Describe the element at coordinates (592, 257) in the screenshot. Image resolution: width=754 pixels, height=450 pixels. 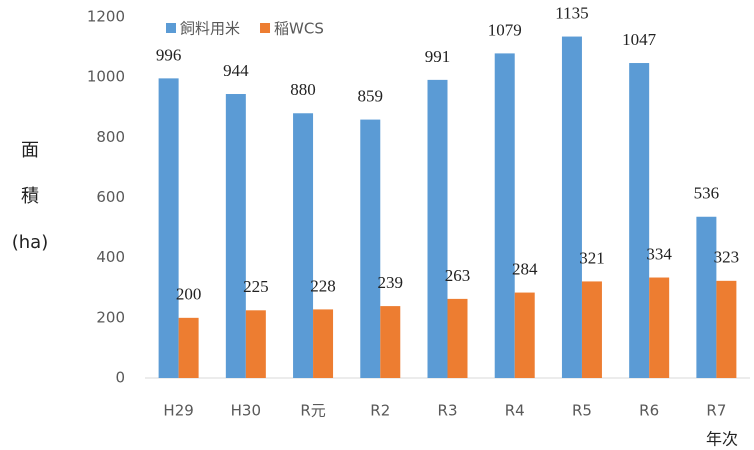
I see `data-label: 321` at that location.